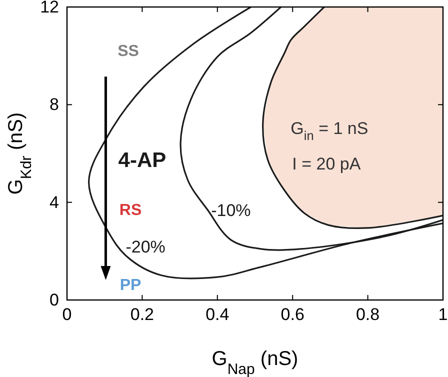  What do you see at coordinates (129, 51) in the screenshot?
I see `annotation: SS` at bounding box center [129, 51].